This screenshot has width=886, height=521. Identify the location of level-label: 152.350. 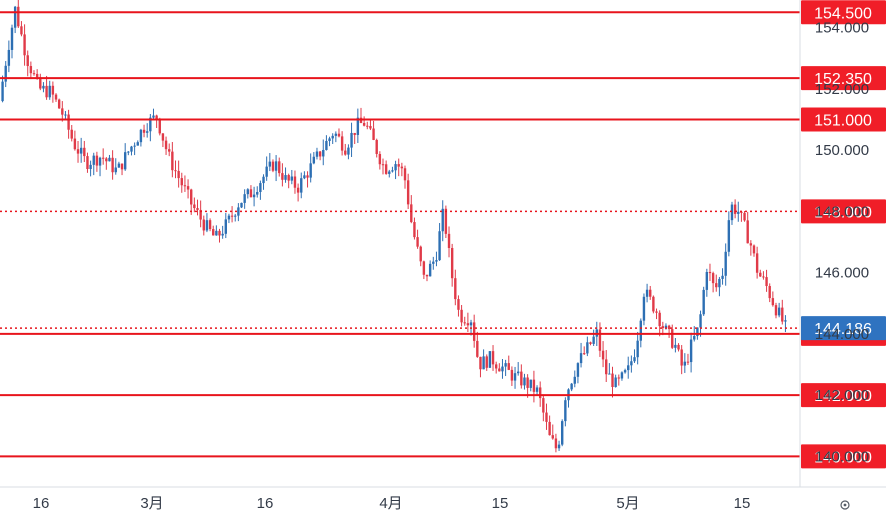
(843, 79).